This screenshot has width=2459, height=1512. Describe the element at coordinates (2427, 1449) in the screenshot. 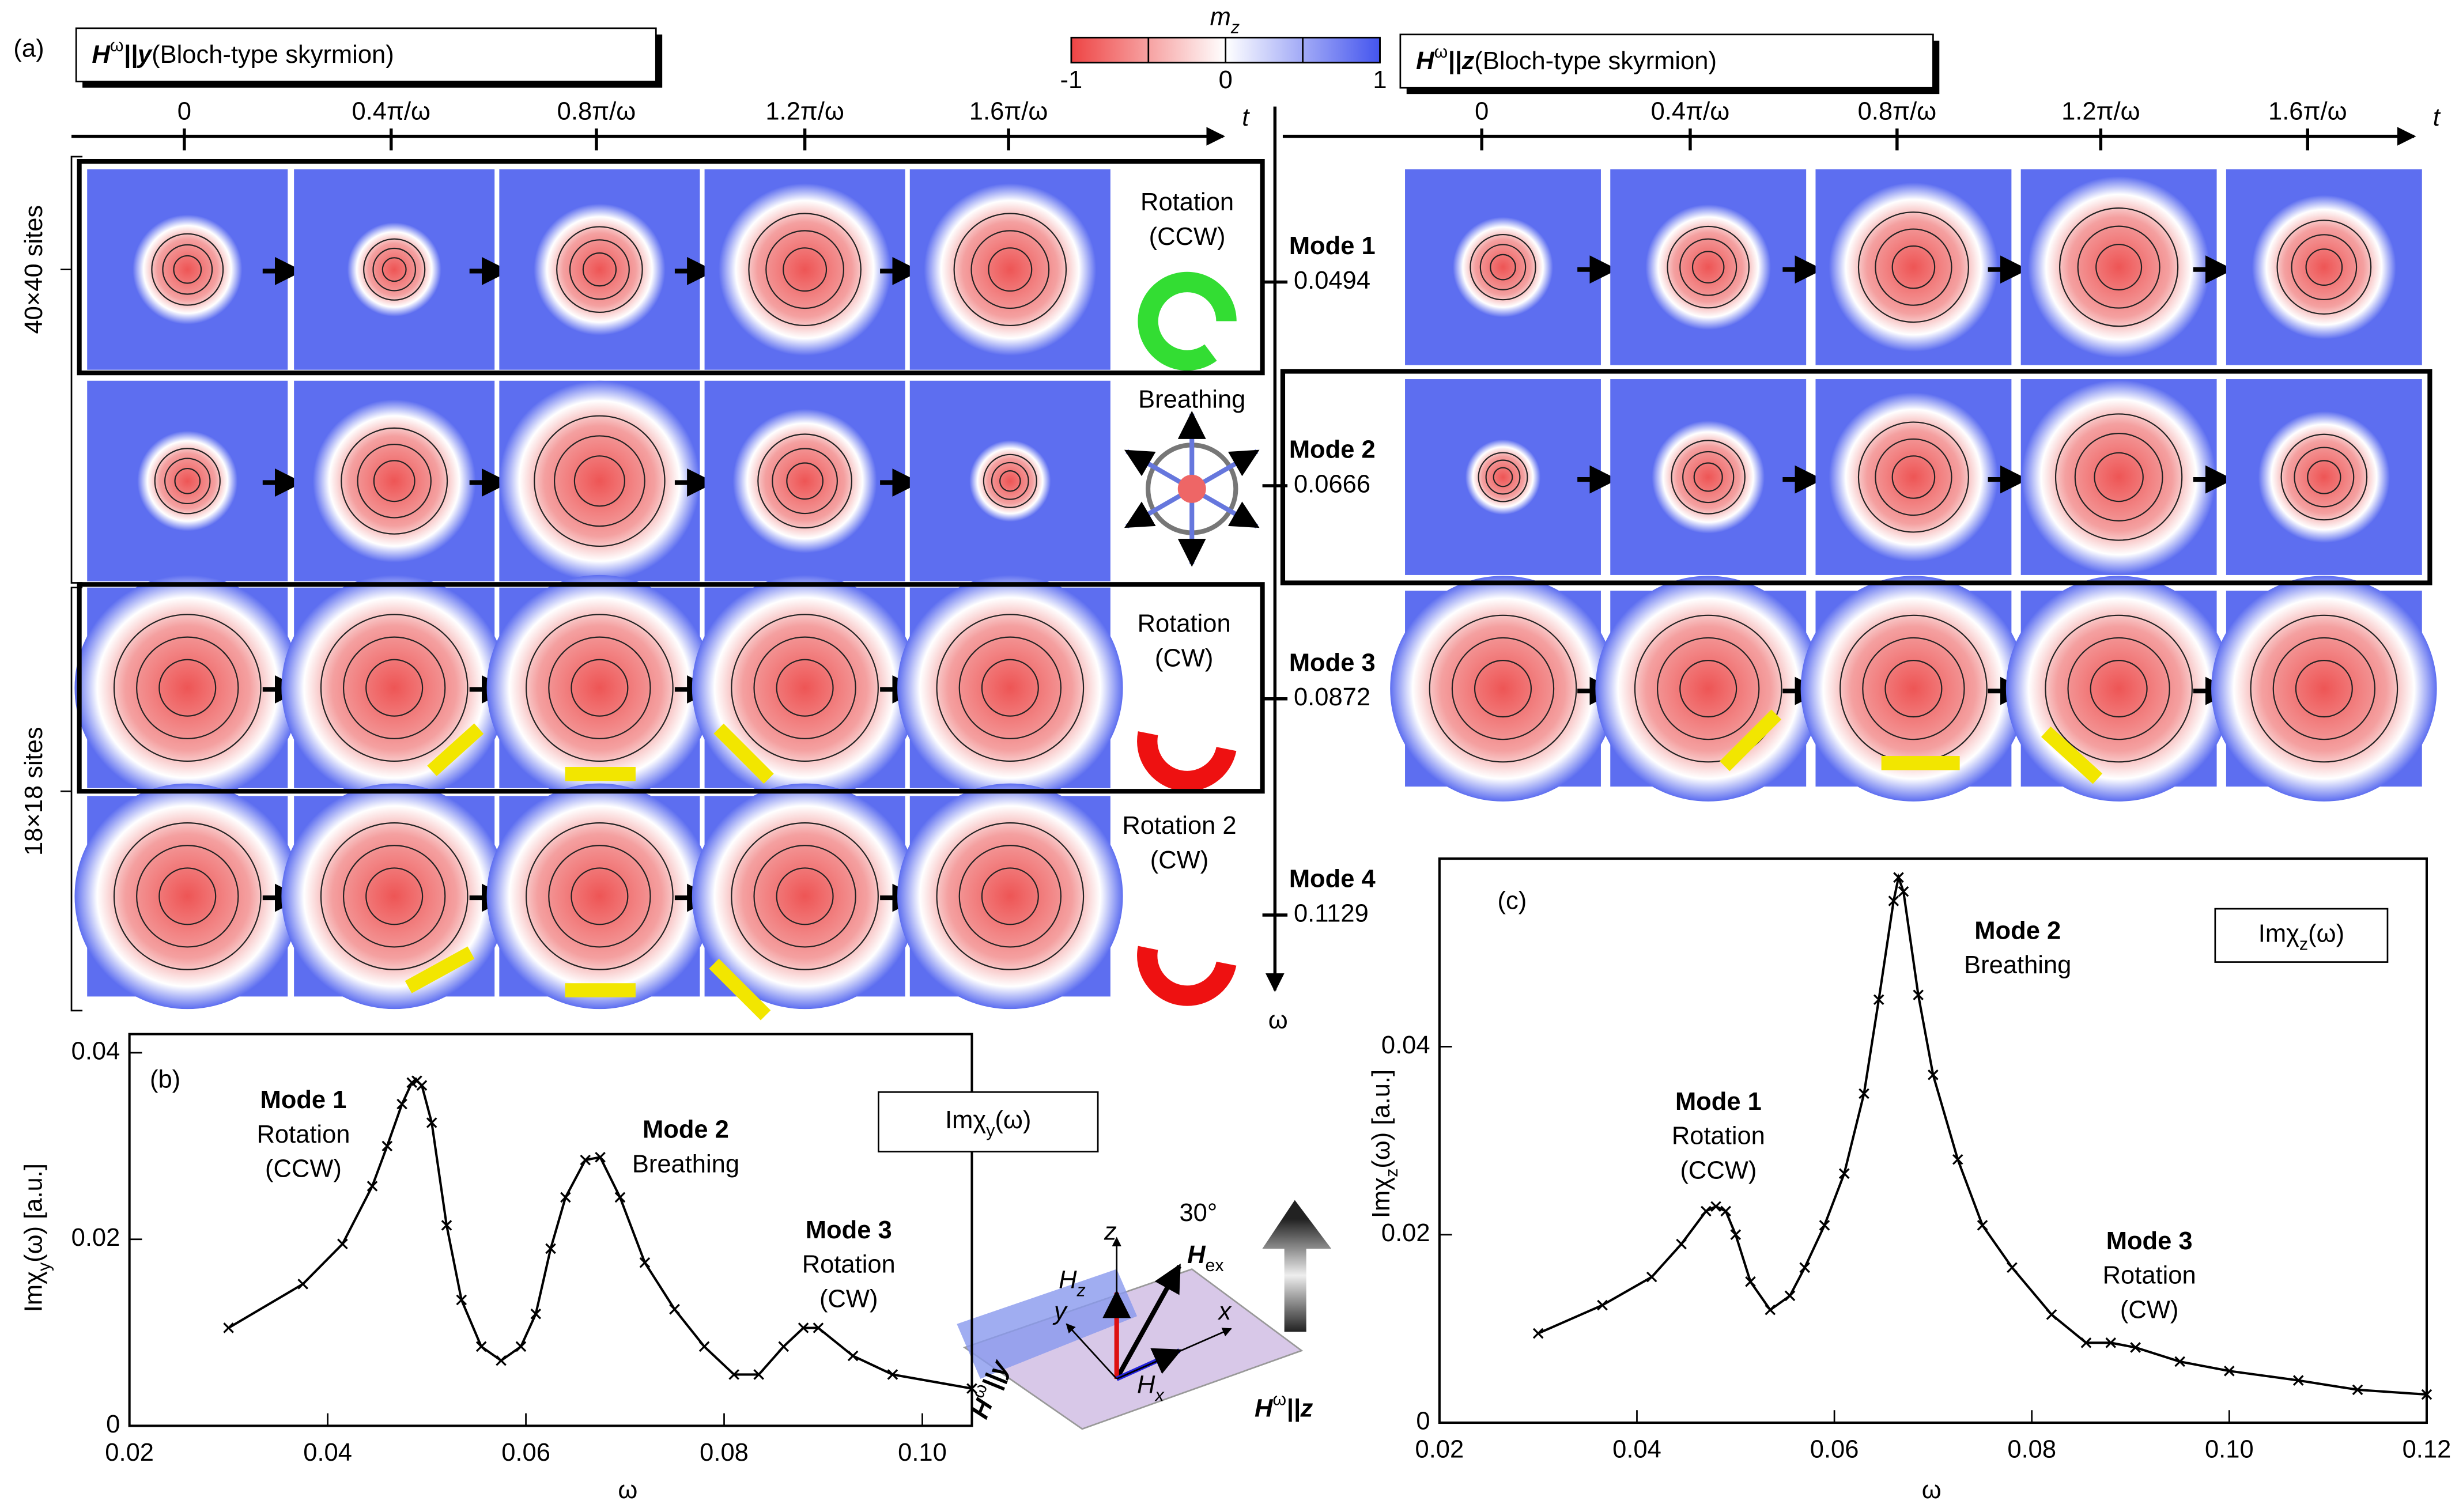

I see `x-tick-label: 0.12` at that location.